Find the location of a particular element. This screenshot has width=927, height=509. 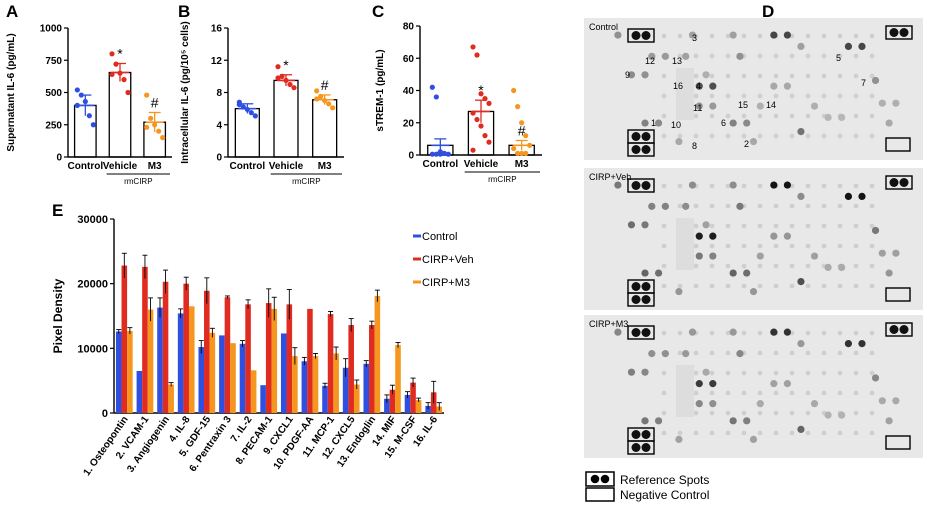

spot-number-label: 13 is located at coordinates (677, 61).